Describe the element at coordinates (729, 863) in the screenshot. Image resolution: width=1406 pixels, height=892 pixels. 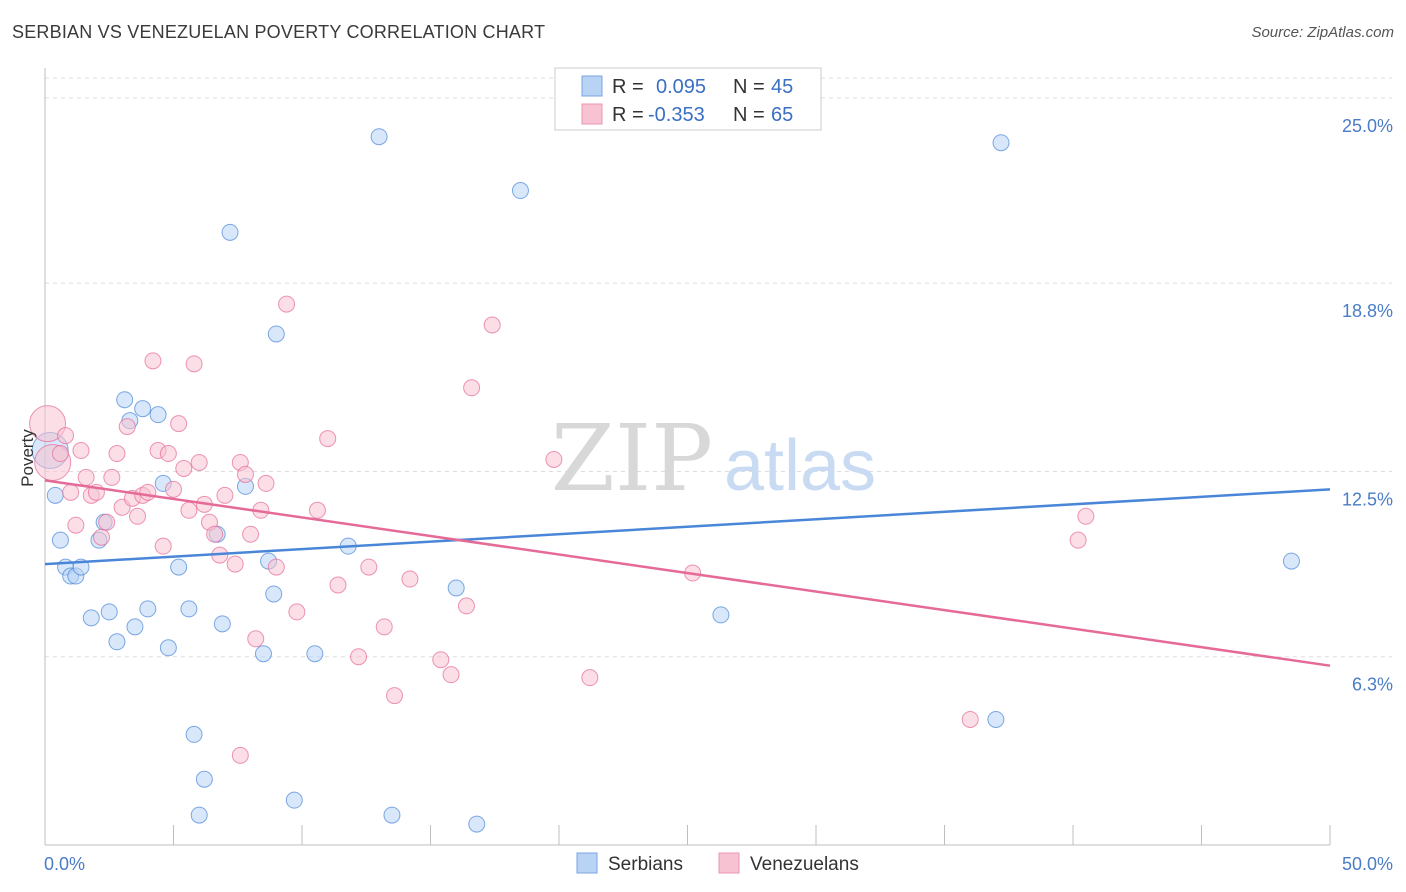
I see `legend-bottom-swatch-venezuelans` at that location.